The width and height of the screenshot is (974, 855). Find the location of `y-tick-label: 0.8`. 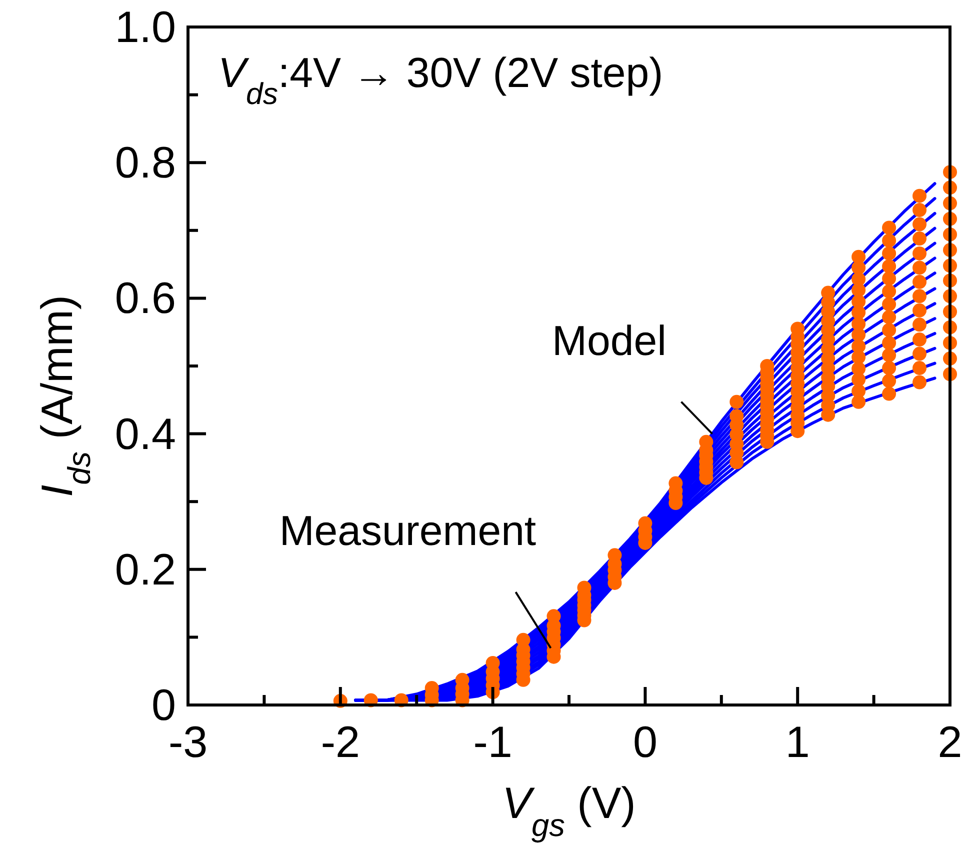

y-tick-label: 0.8 is located at coordinates (145, 163).